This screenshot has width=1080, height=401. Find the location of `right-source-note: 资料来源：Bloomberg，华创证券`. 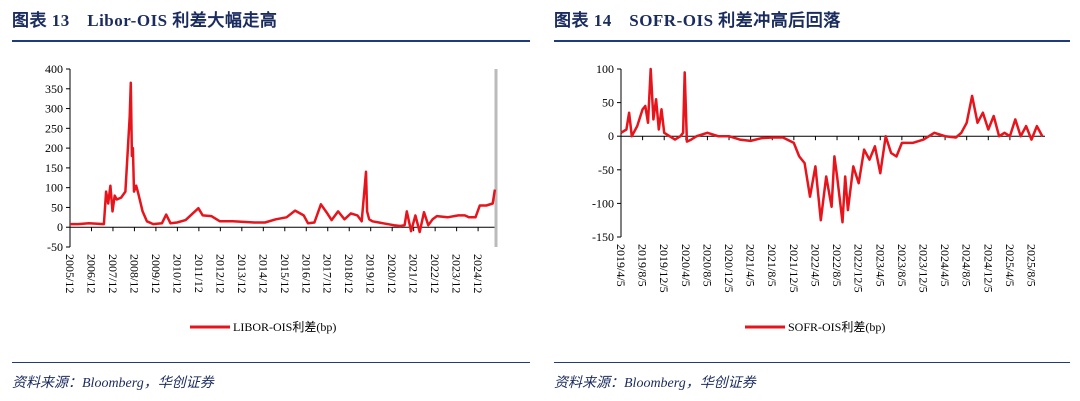

right-source-note: 资料来源：Bloomberg，华创证券 is located at coordinates (655, 383).